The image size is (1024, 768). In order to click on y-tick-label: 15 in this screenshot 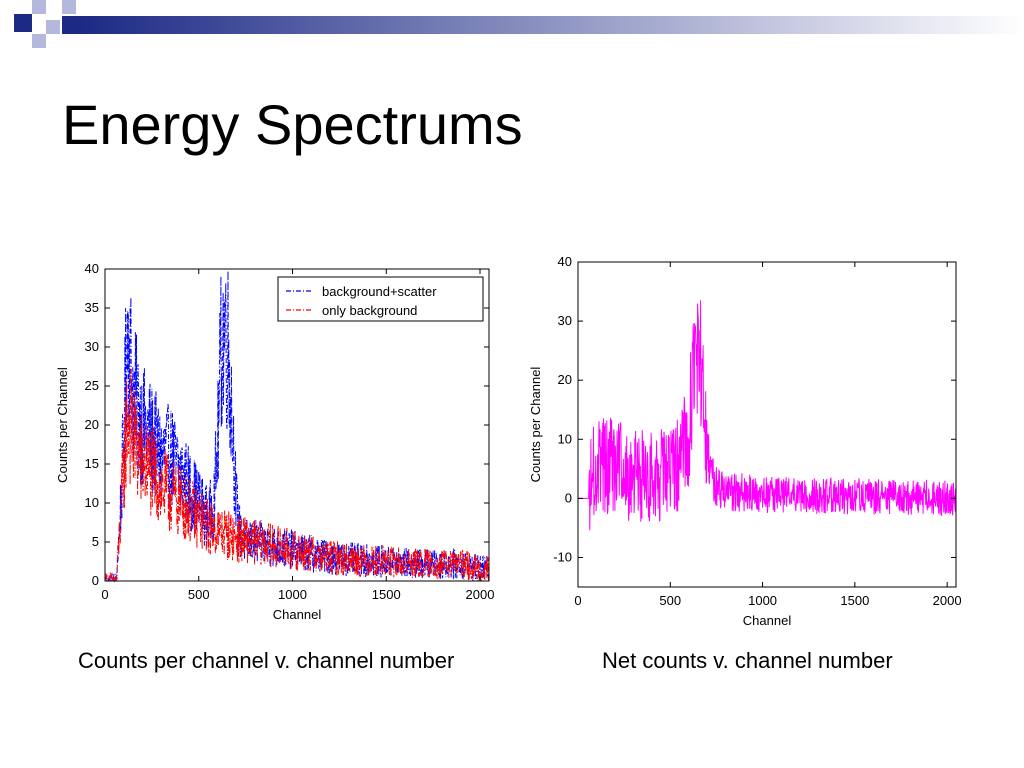, I will do `click(92, 463)`.